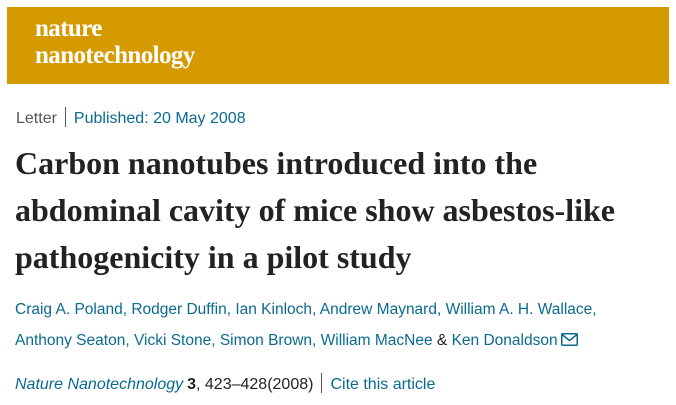 Image resolution: width=676 pixels, height=405 pixels. I want to click on article-meta: Letter Published: 20 May 2008, so click(131, 118).